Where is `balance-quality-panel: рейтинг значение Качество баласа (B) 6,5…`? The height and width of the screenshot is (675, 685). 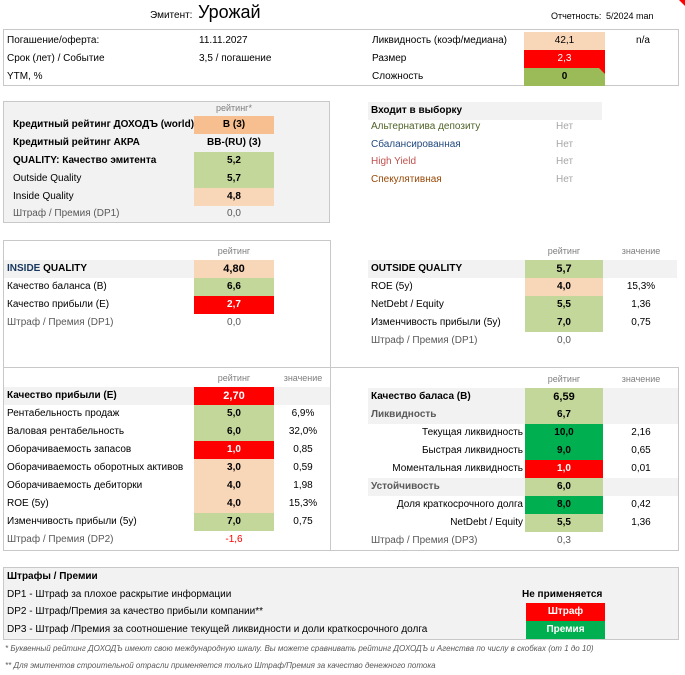
balance-quality-panel: рейтинг значение Качество баласа (B) 6,5… is located at coordinates (504, 459).